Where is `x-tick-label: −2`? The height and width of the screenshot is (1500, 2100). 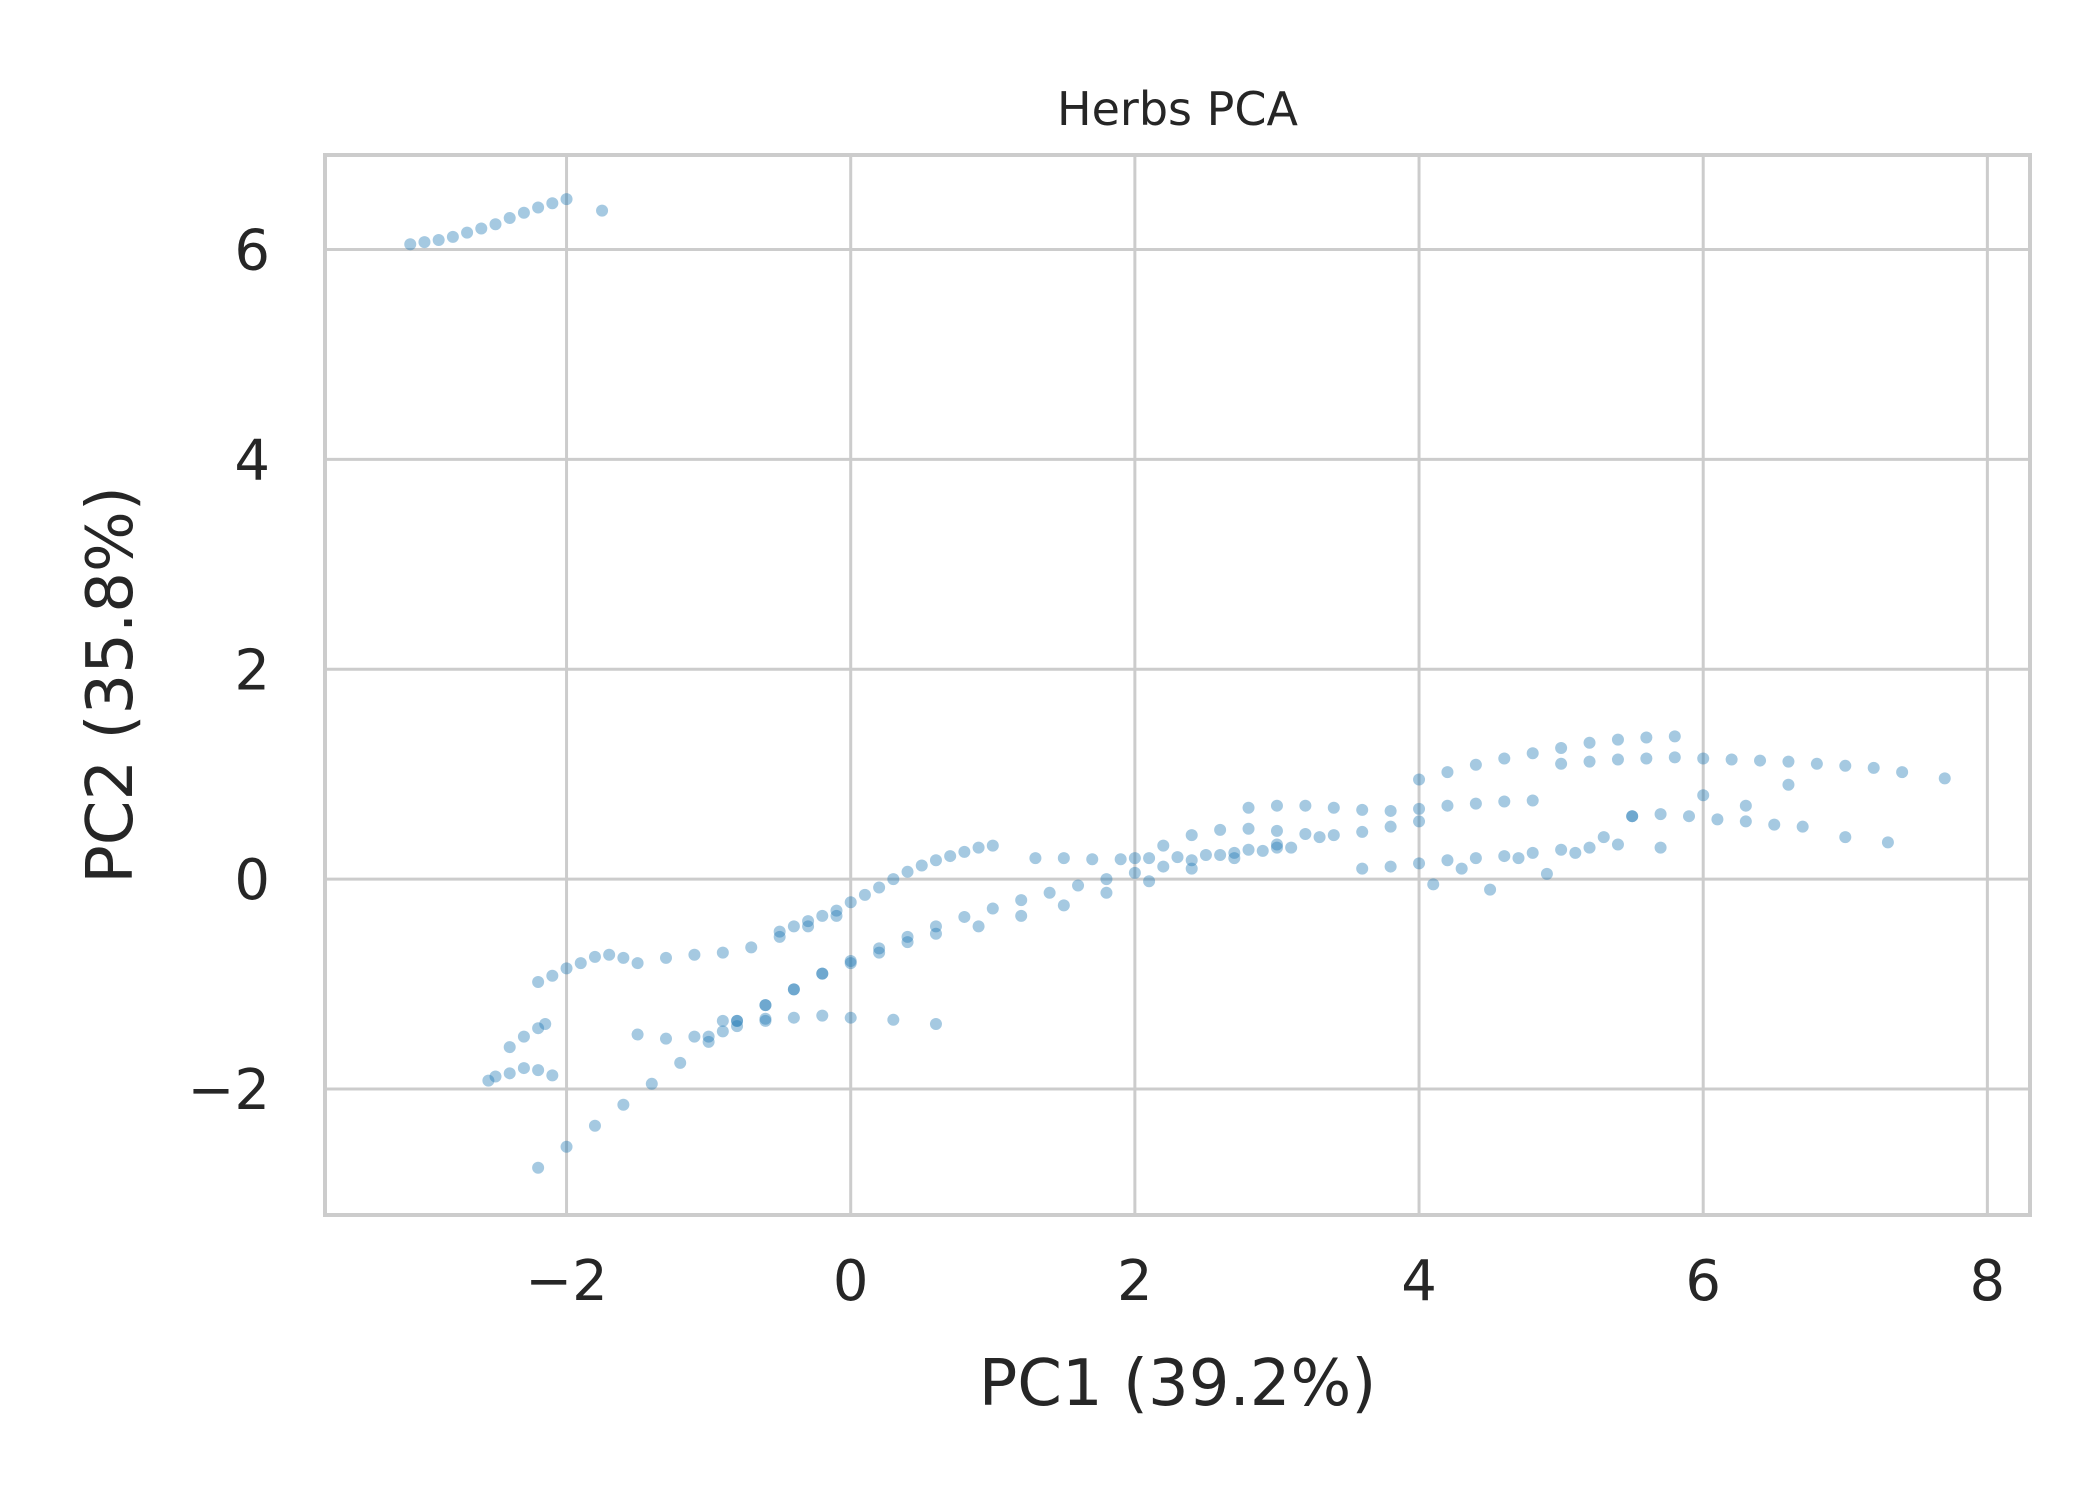 x-tick-label: −2 is located at coordinates (566, 1281).